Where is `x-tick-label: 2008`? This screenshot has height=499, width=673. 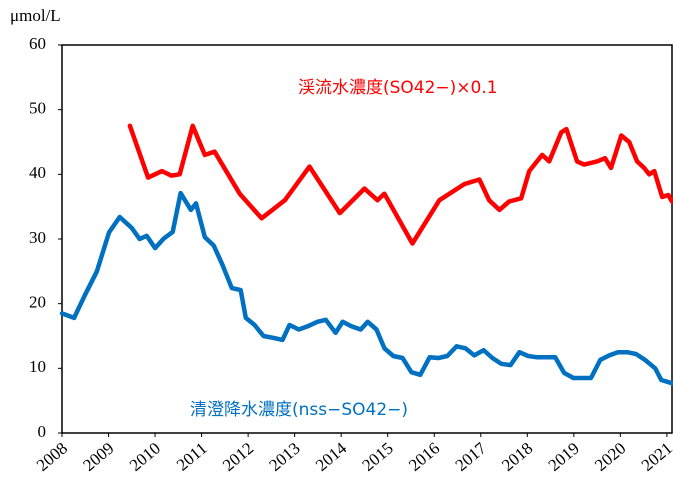
x-tick-label: 2008 is located at coordinates (52, 457).